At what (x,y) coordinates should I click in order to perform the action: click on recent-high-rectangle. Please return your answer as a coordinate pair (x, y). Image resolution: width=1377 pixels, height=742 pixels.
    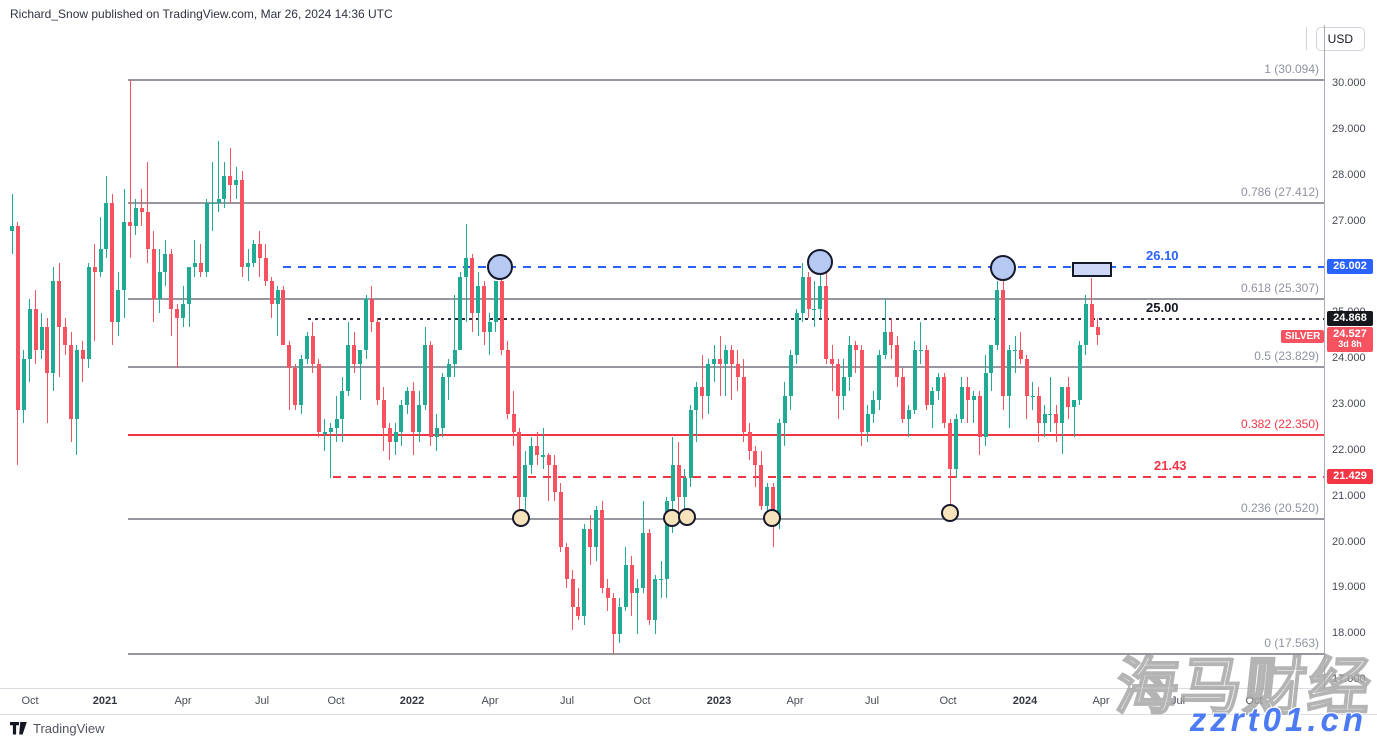
    Looking at the image, I should click on (1092, 269).